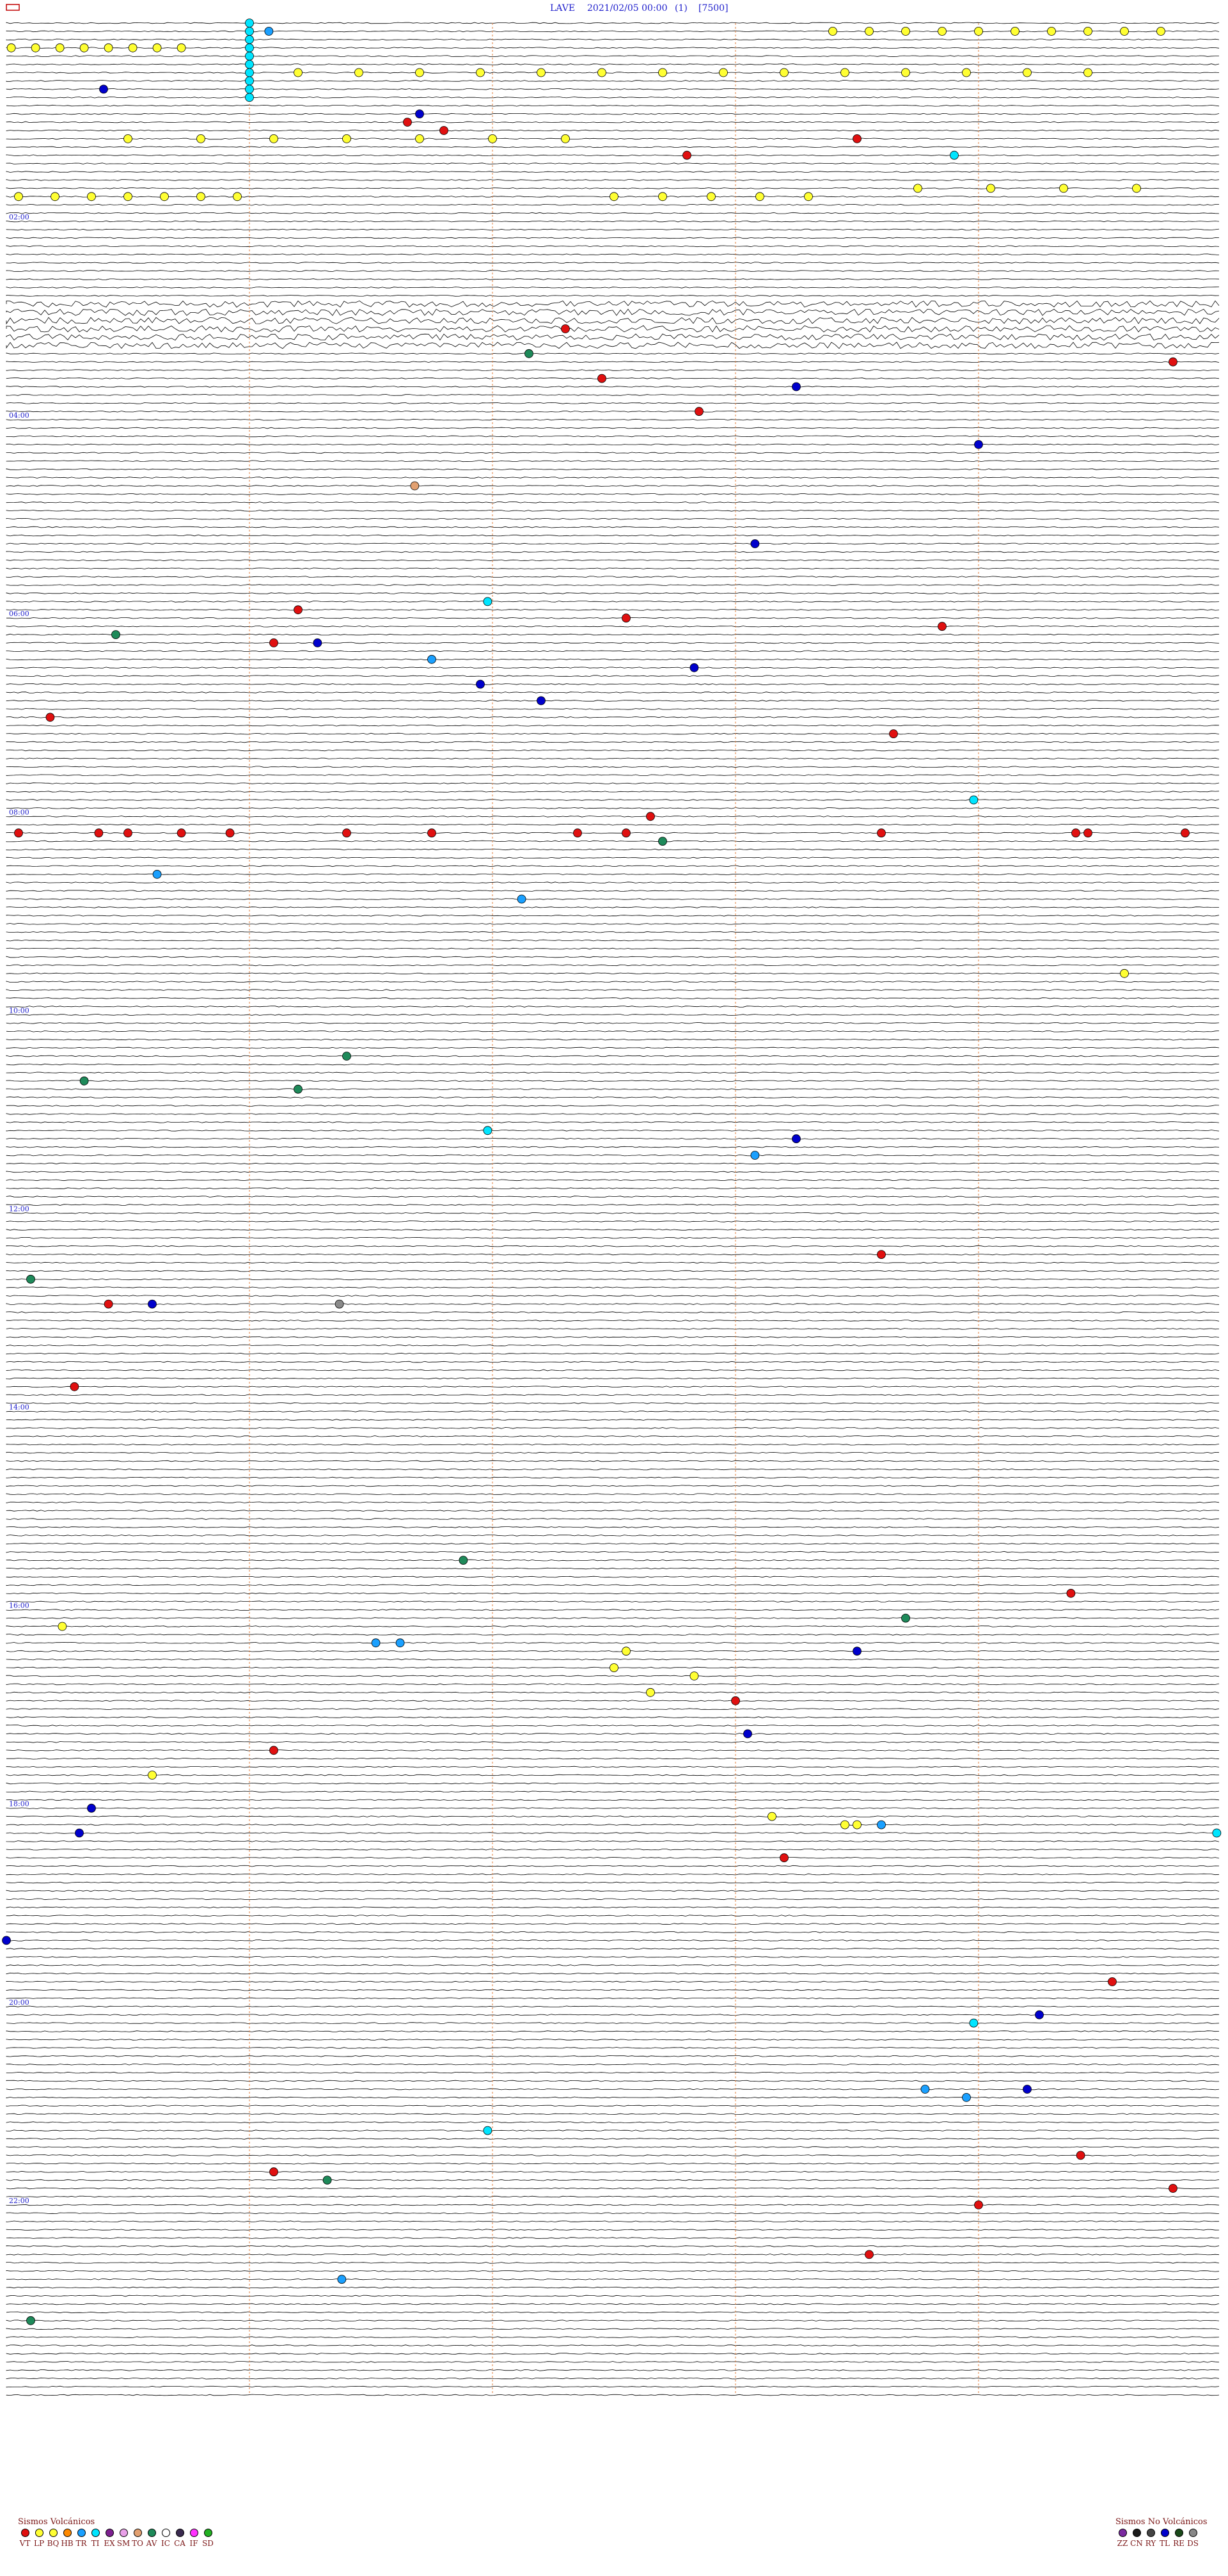 This screenshot has height=2576, width=1228. What do you see at coordinates (562, 8) in the screenshot?
I see `header-station: LAVE` at bounding box center [562, 8].